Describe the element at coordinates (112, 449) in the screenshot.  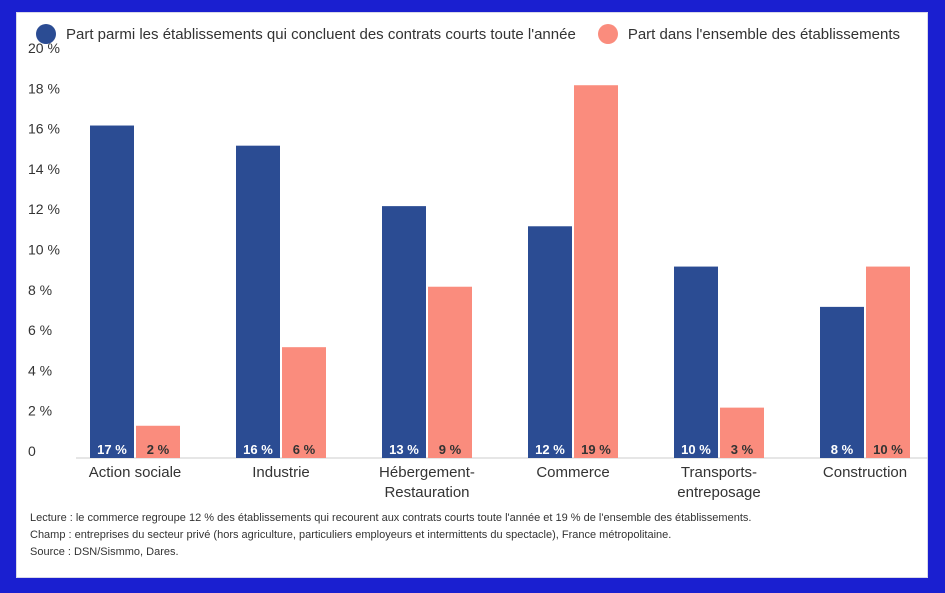
I see `bar-data-label: 17 %` at that location.